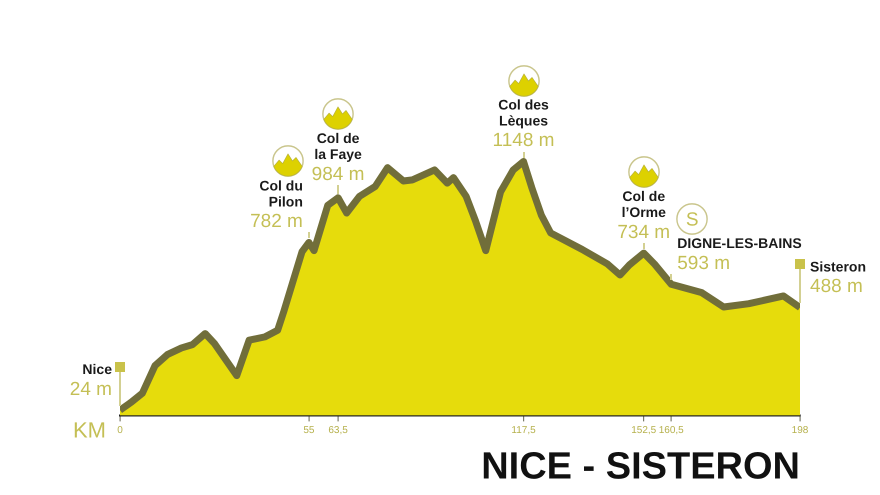  What do you see at coordinates (338, 430) in the screenshot?
I see `x-tick-label: 63,5` at bounding box center [338, 430].